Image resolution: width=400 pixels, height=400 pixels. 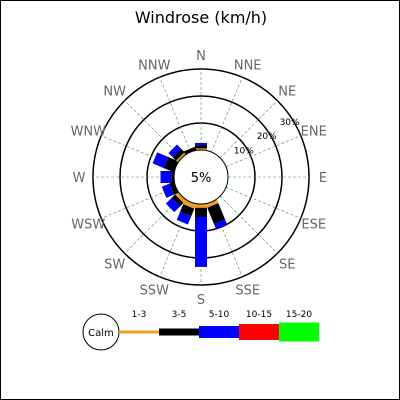 What do you see at coordinates (175, 115) in the screenshot?
I see `grid-spoke-nnw` at bounding box center [175, 115].